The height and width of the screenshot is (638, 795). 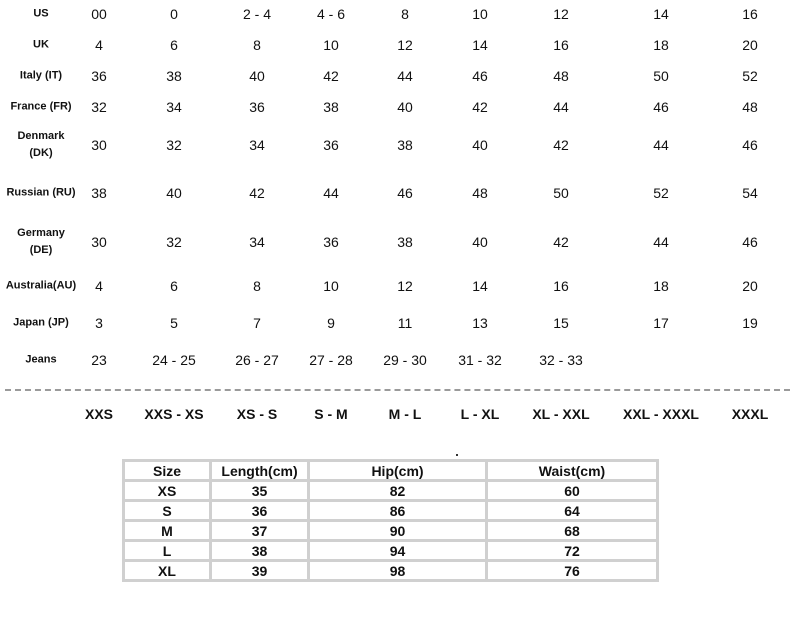 I want to click on table-cell: 94, so click(x=397, y=550).